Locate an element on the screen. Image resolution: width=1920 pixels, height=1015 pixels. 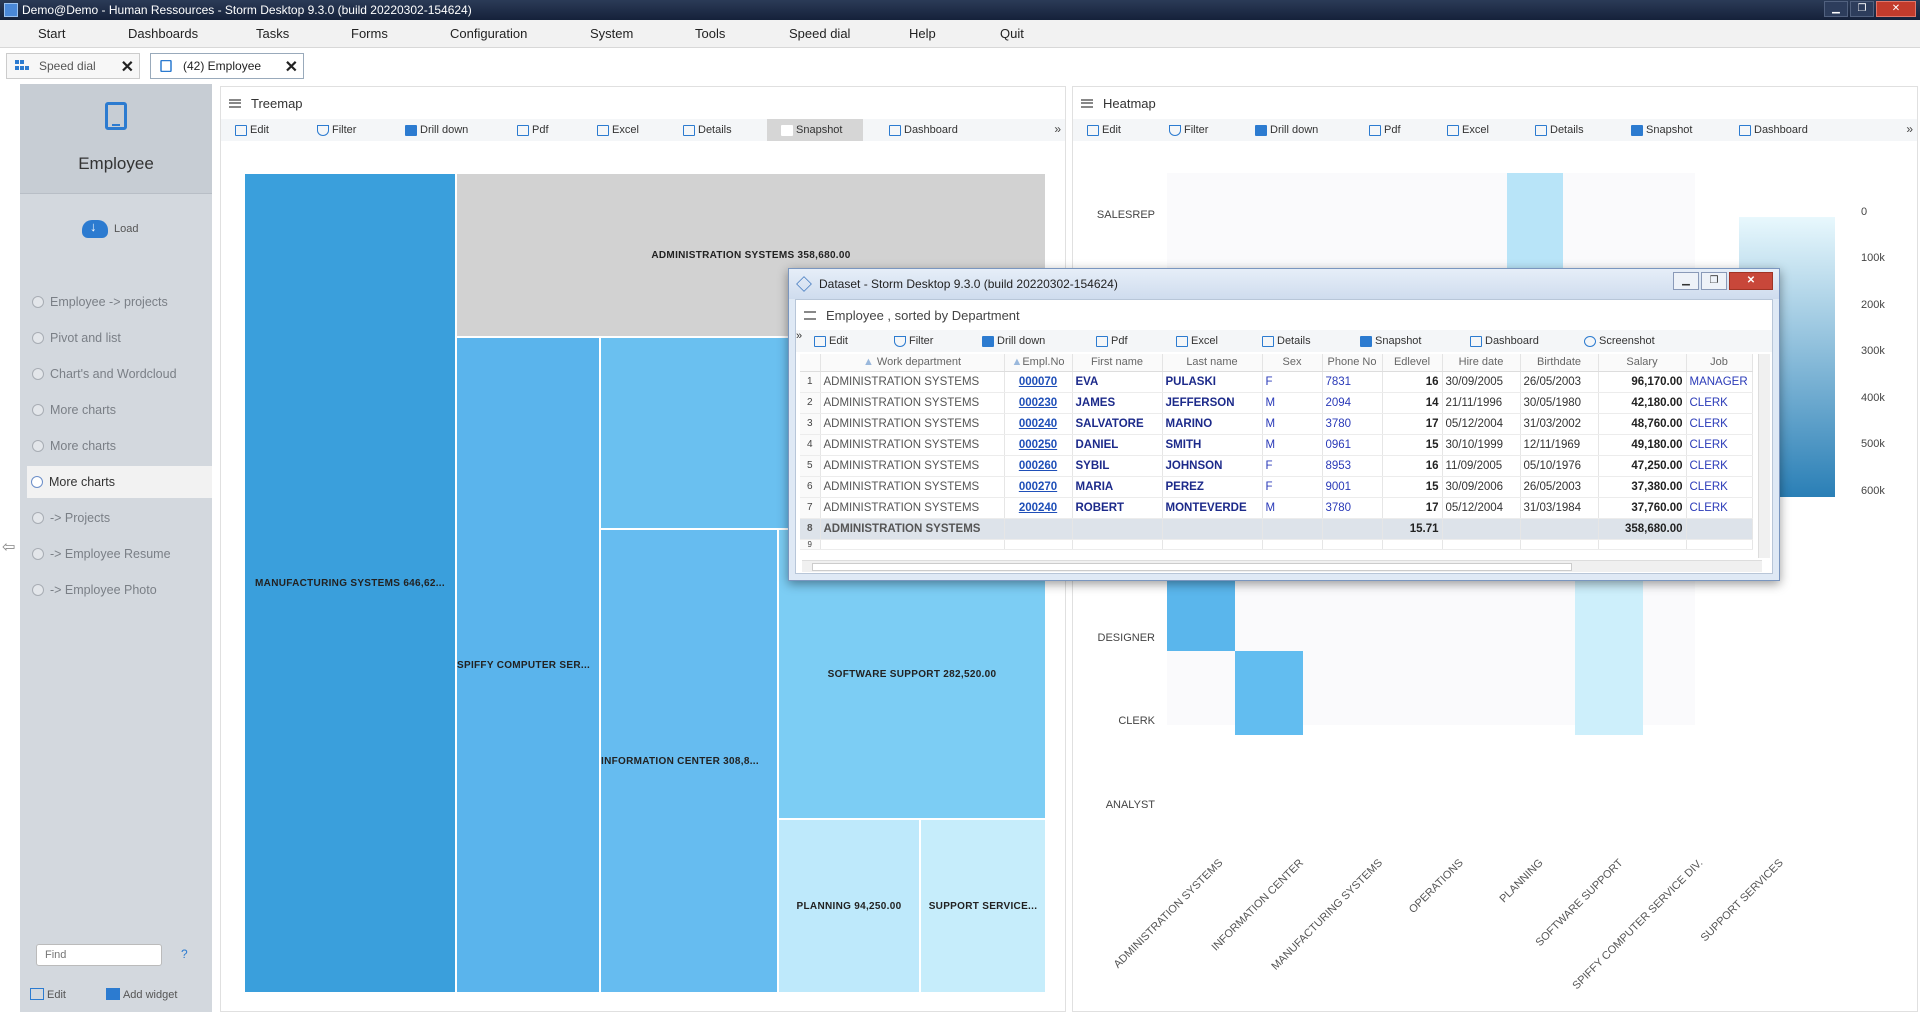
close-window-button: ✕ is located at coordinates (1896, 9).